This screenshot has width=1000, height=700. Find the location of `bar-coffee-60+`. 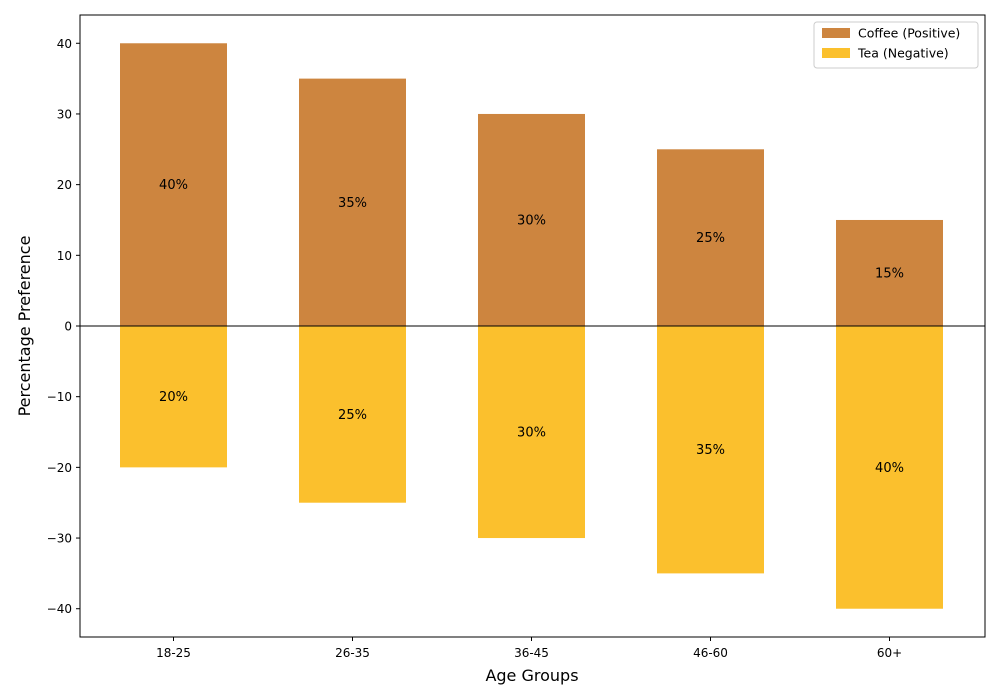

bar-coffee-60+ is located at coordinates (889, 272).